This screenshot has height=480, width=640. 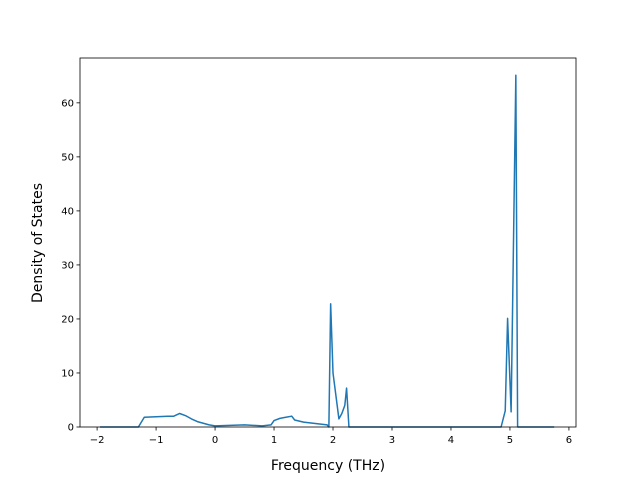 I want to click on y-tick-label: 50, so click(x=67, y=157).